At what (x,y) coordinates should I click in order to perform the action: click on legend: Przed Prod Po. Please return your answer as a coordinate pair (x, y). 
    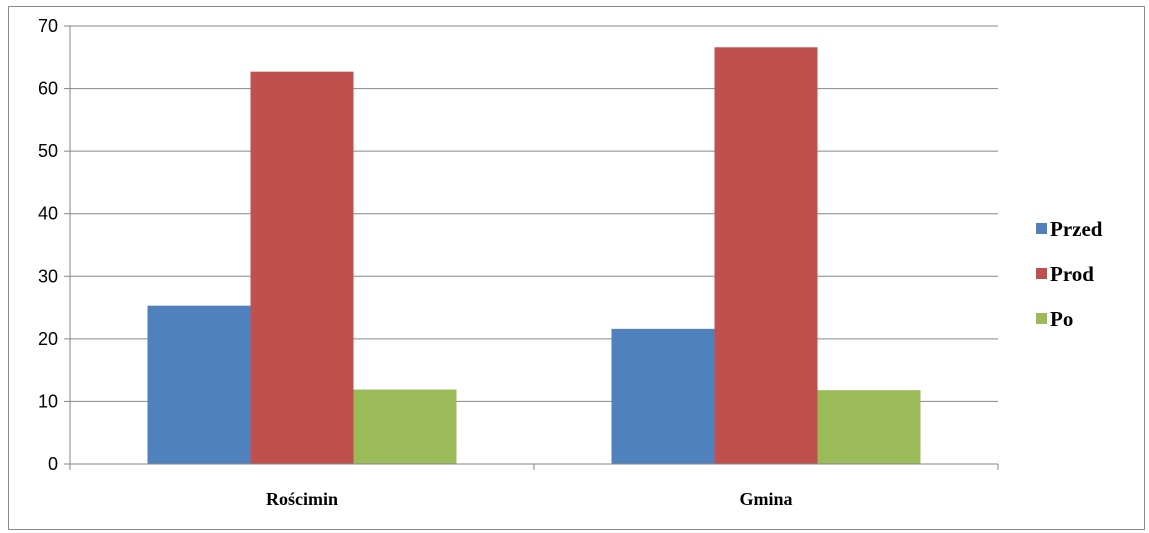
    Looking at the image, I should click on (1069, 274).